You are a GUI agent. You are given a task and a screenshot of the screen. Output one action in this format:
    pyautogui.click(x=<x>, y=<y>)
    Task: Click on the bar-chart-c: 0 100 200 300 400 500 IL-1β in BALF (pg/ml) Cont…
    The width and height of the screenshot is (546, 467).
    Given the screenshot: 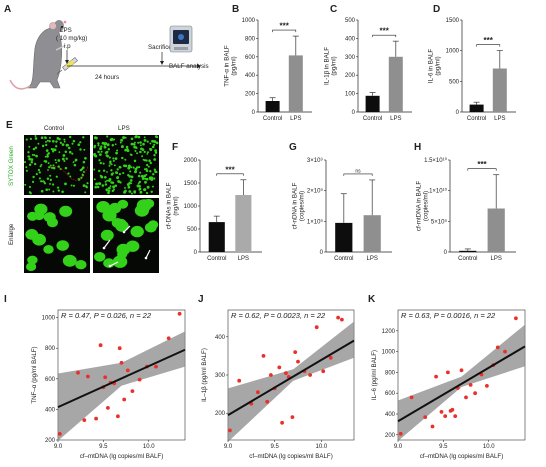 What is the action you would take?
    pyautogui.click(x=368, y=70)
    